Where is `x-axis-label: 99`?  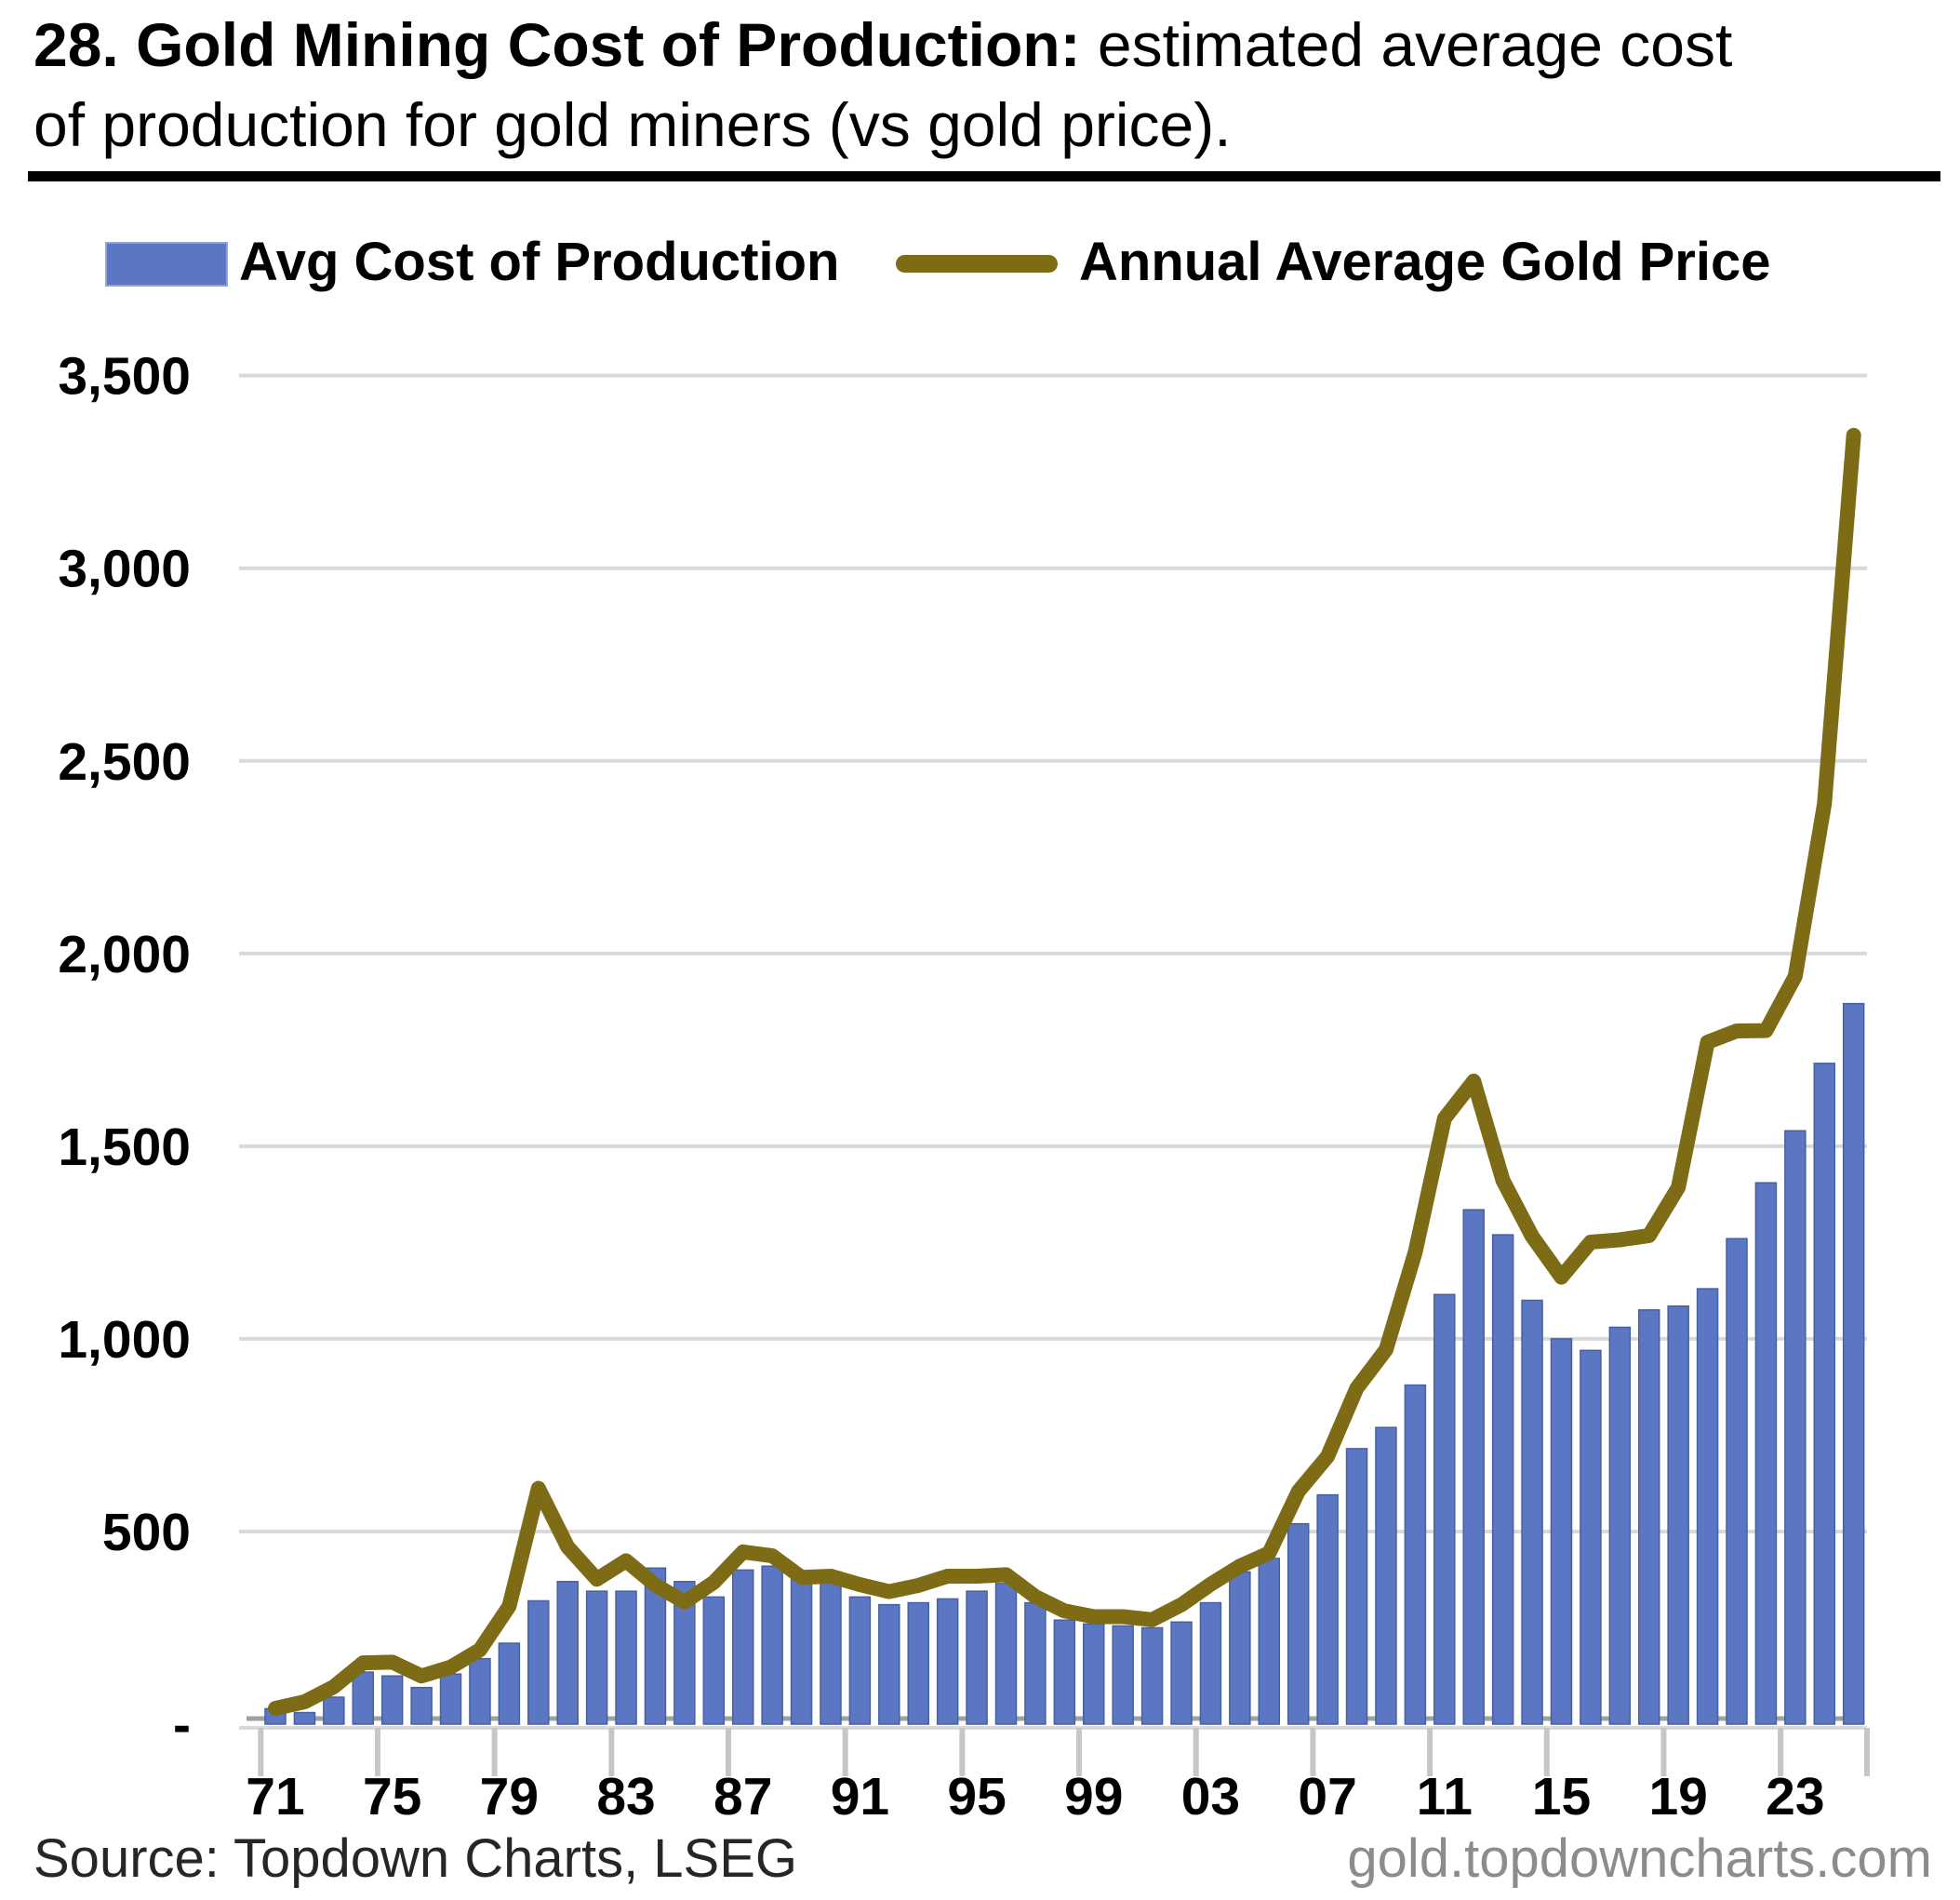
x-axis-label: 99 is located at coordinates (1093, 1796).